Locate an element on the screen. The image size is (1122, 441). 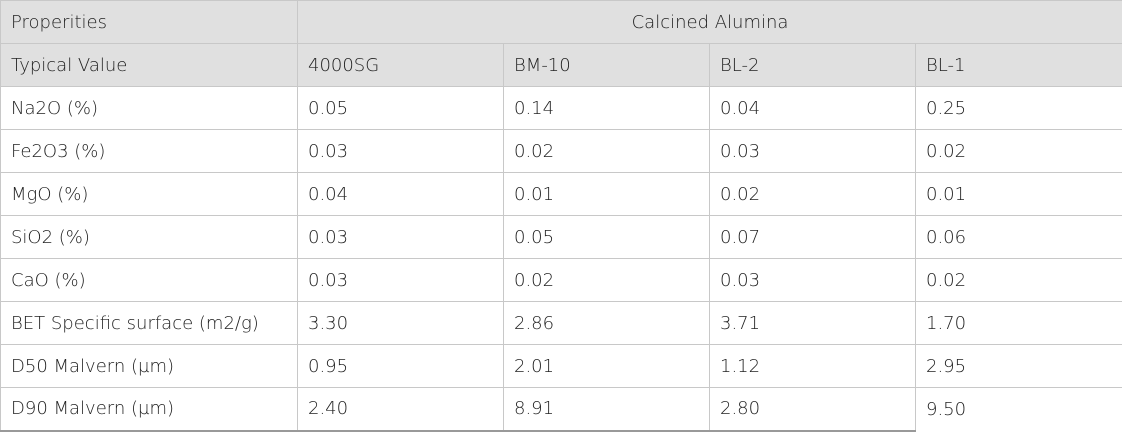
value-cell: 0.25 is located at coordinates (1018, 108).